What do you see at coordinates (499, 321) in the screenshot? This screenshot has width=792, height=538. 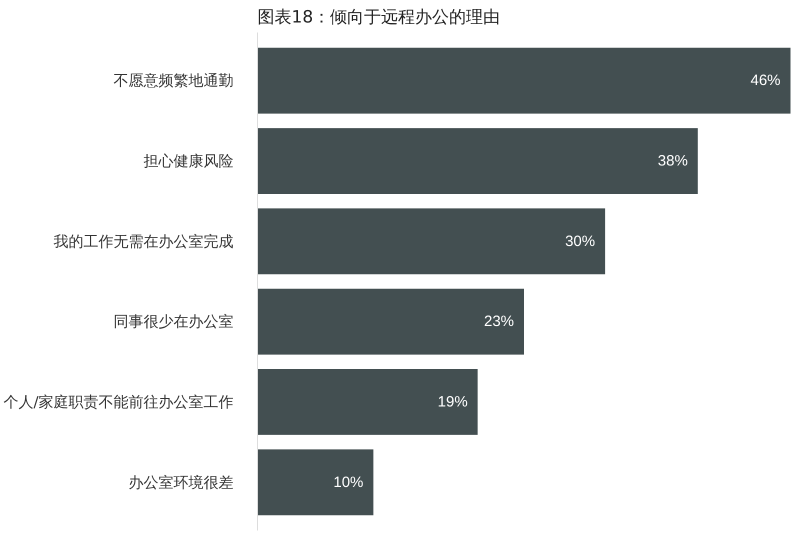 I see `data-label: 23%` at bounding box center [499, 321].